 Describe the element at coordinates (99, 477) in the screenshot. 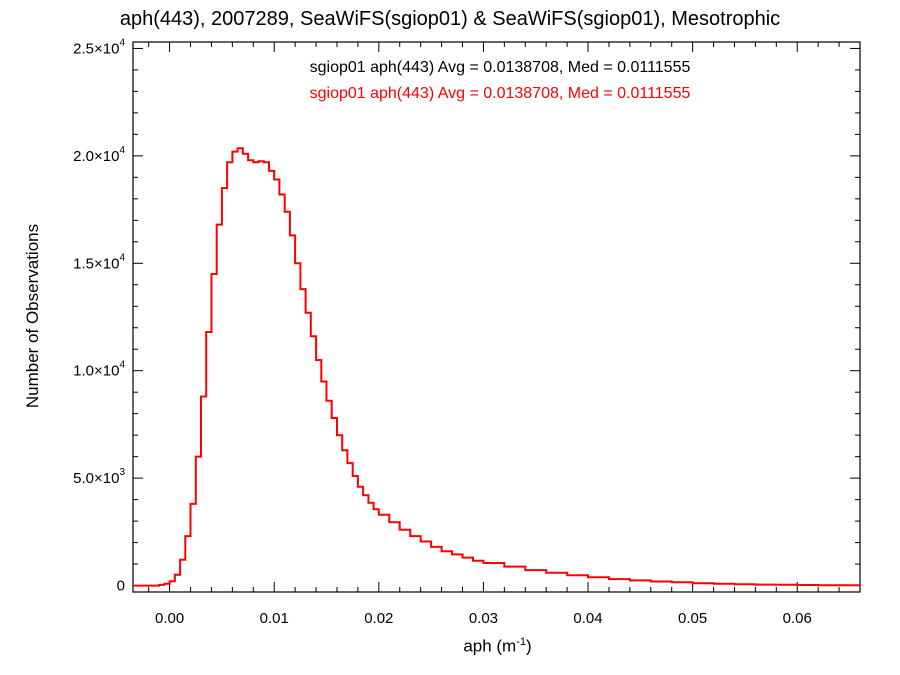

I see `y-tick-label: 5.0×10³` at that location.